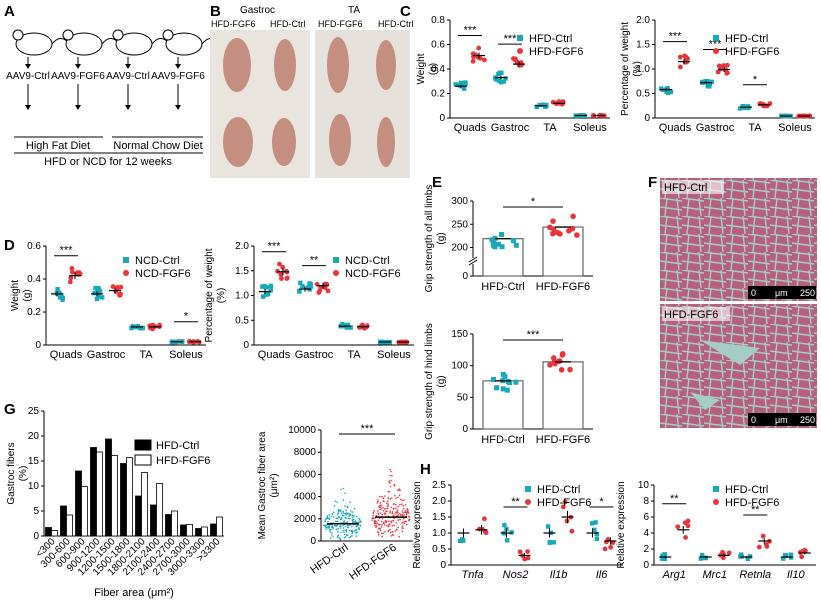  What do you see at coordinates (753, 293) in the screenshot?
I see `scale-bar-label: 0` at bounding box center [753, 293].